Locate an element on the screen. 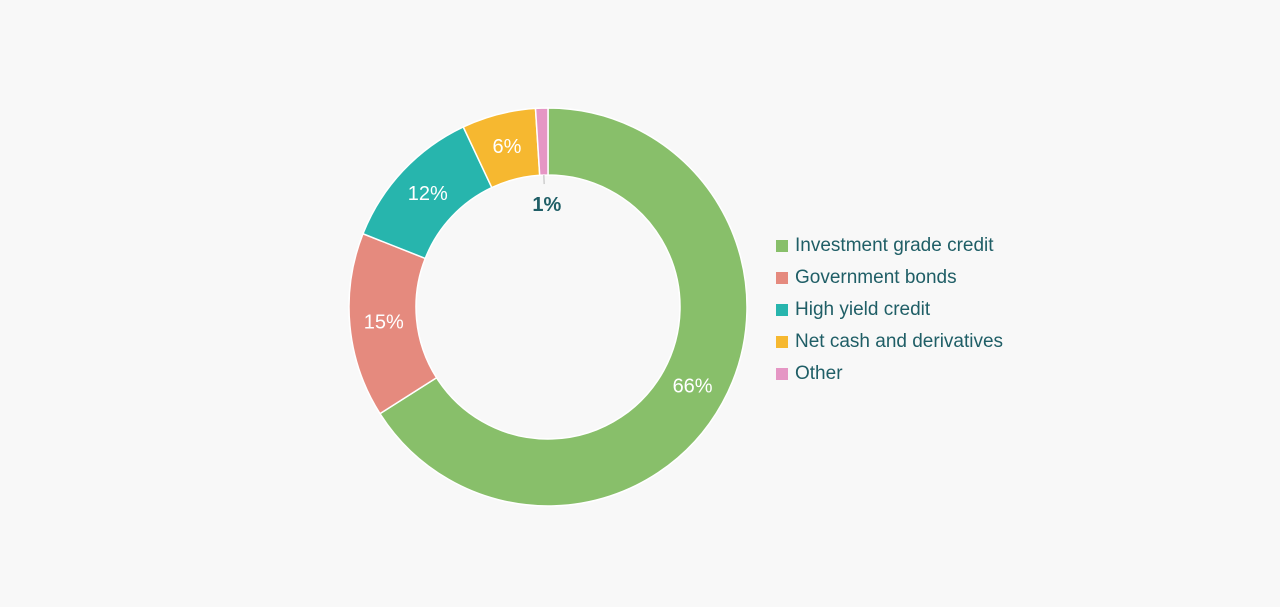  legend-label: Investment grade credit is located at coordinates (894, 245).